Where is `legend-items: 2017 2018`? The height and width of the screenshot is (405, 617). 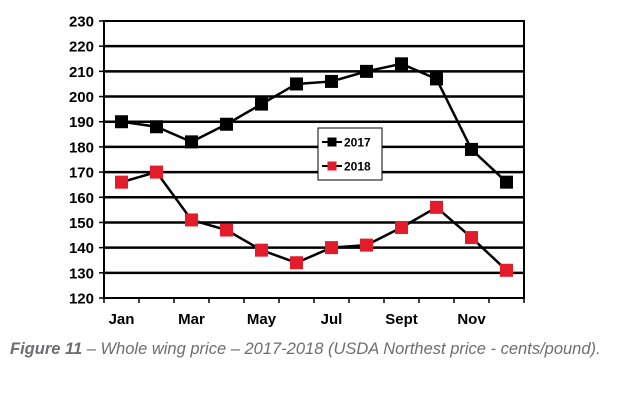 legend-items: 2017 2018 is located at coordinates (346, 155).